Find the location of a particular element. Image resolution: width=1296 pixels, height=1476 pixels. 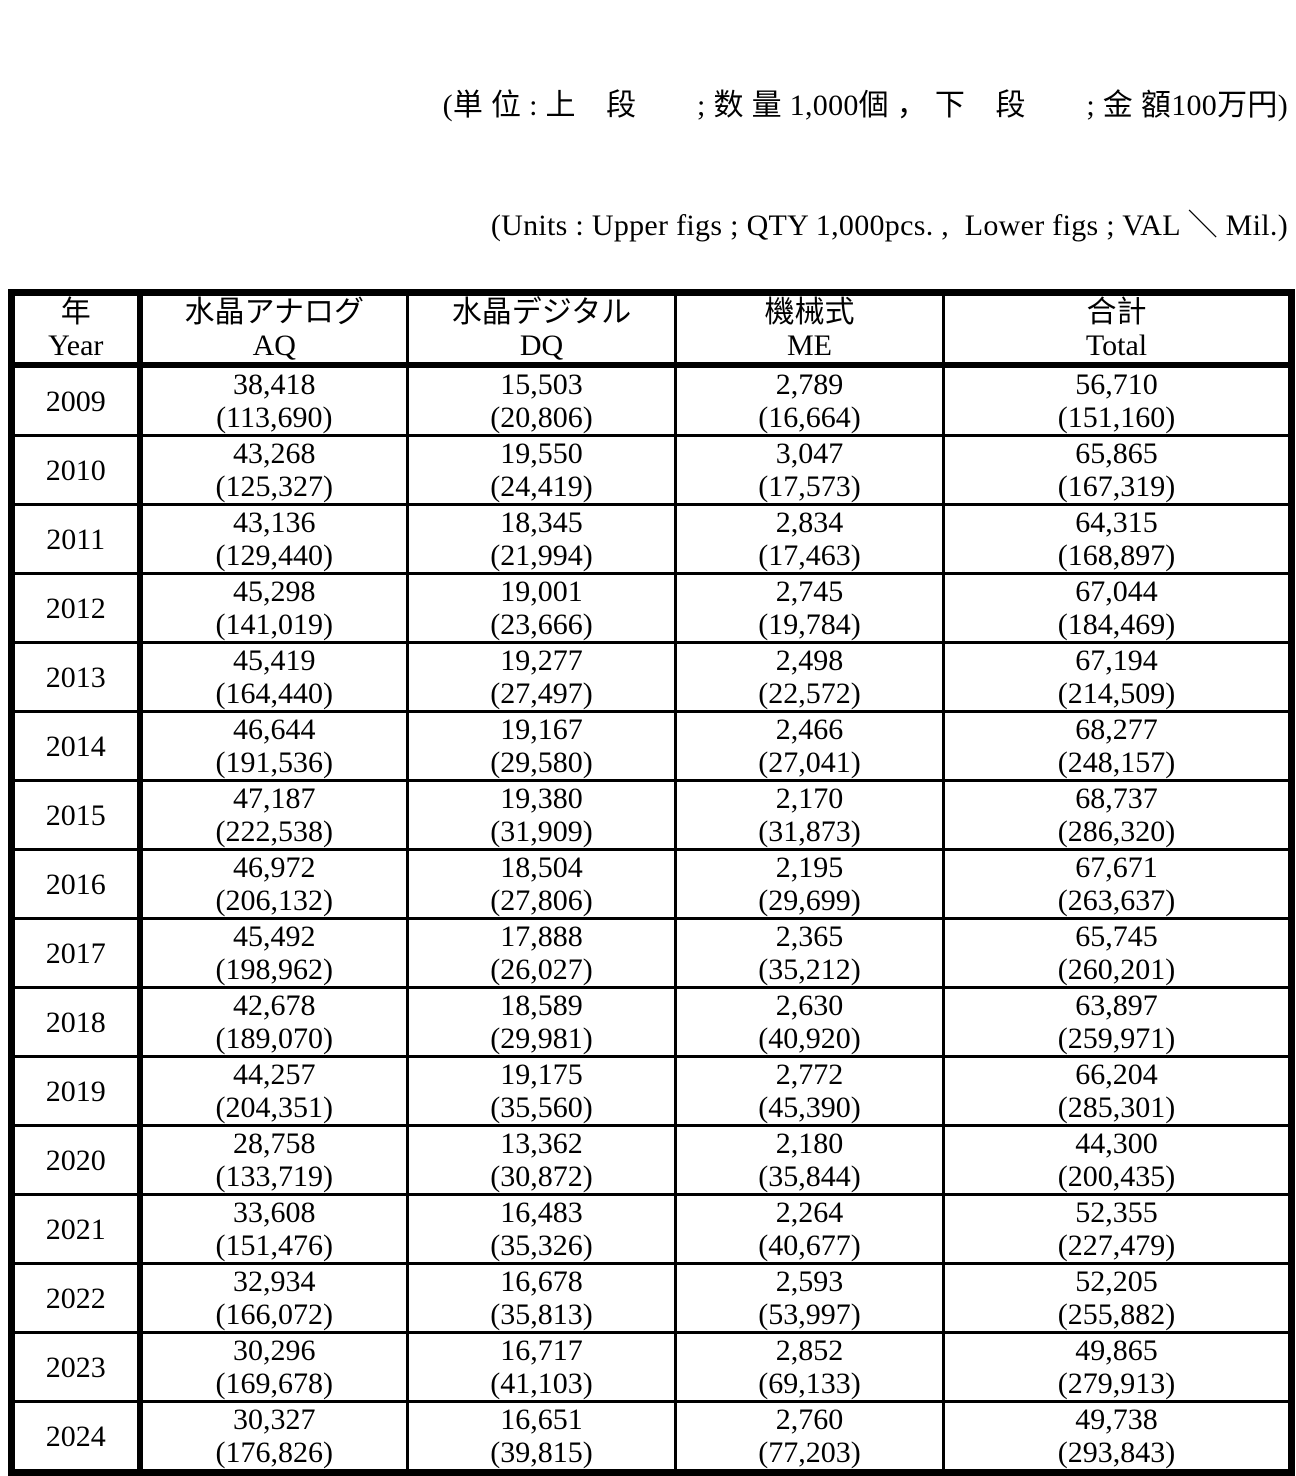

quantity-value: 67,194 is located at coordinates (1116, 661).